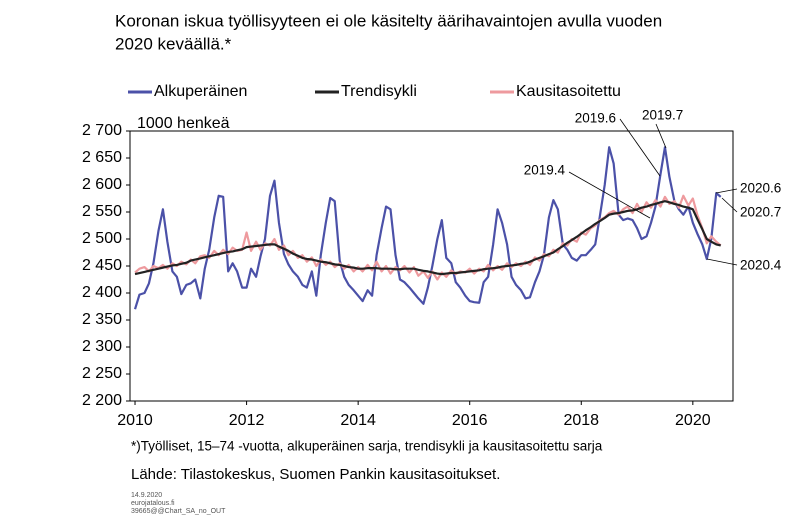  Describe the element at coordinates (568, 91) in the screenshot. I see `legend-label: Kausitasoitettu` at that location.